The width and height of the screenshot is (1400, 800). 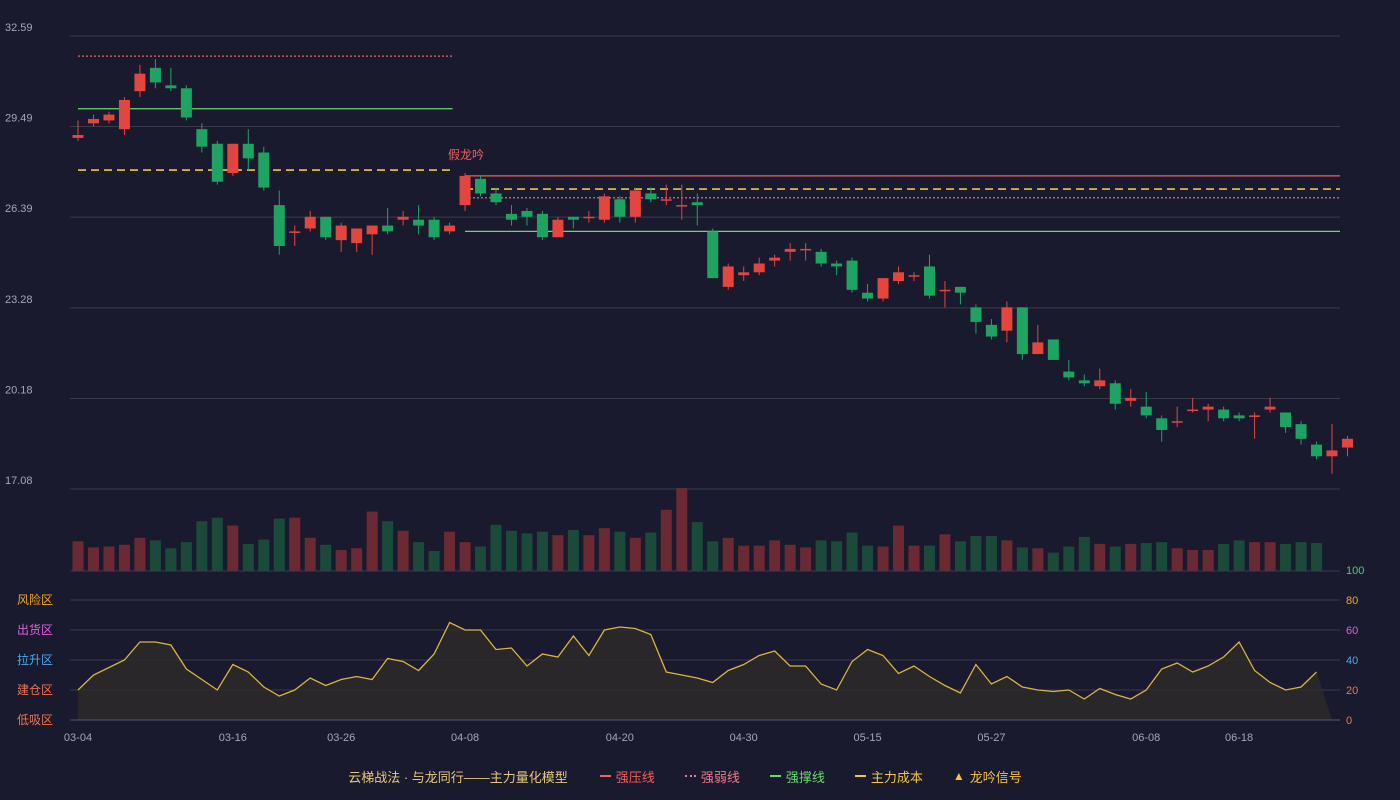 I want to click on x-tick-label: 04-20, so click(x=620, y=738).